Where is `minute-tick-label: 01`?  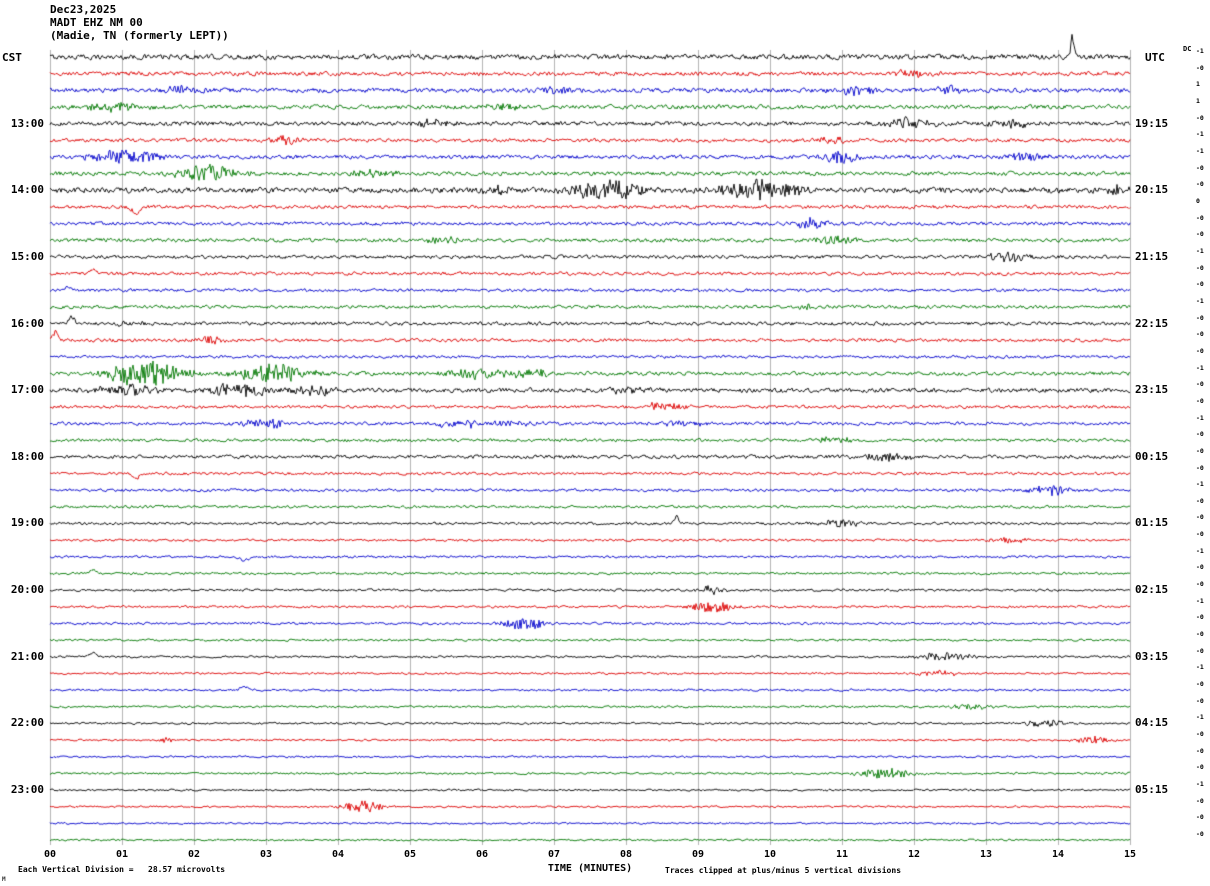 minute-tick-label: 01 is located at coordinates (122, 854).